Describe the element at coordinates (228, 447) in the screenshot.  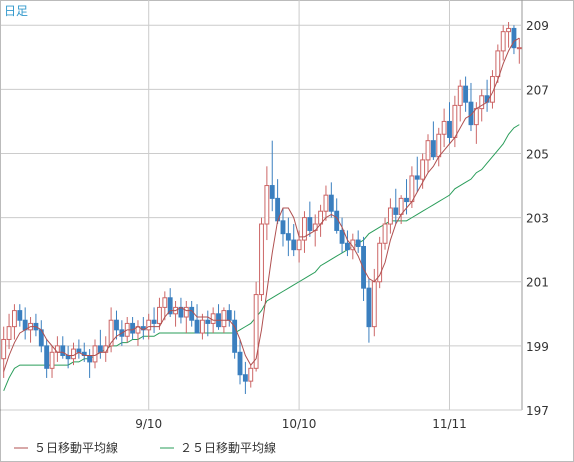
I see `legend-ma25-label: ２５日移動平均線` at that location.